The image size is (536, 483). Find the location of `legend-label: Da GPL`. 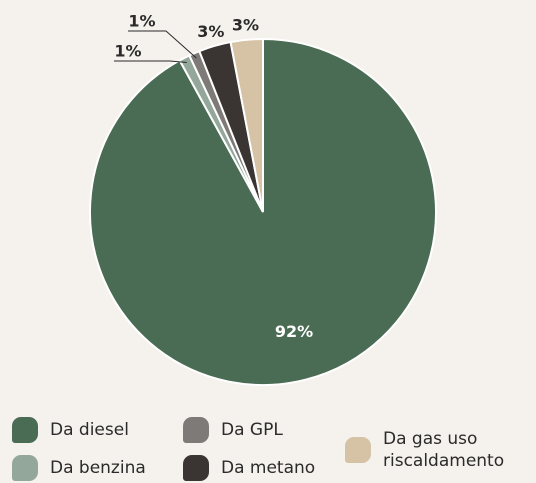

legend-label: Da GPL is located at coordinates (252, 430).